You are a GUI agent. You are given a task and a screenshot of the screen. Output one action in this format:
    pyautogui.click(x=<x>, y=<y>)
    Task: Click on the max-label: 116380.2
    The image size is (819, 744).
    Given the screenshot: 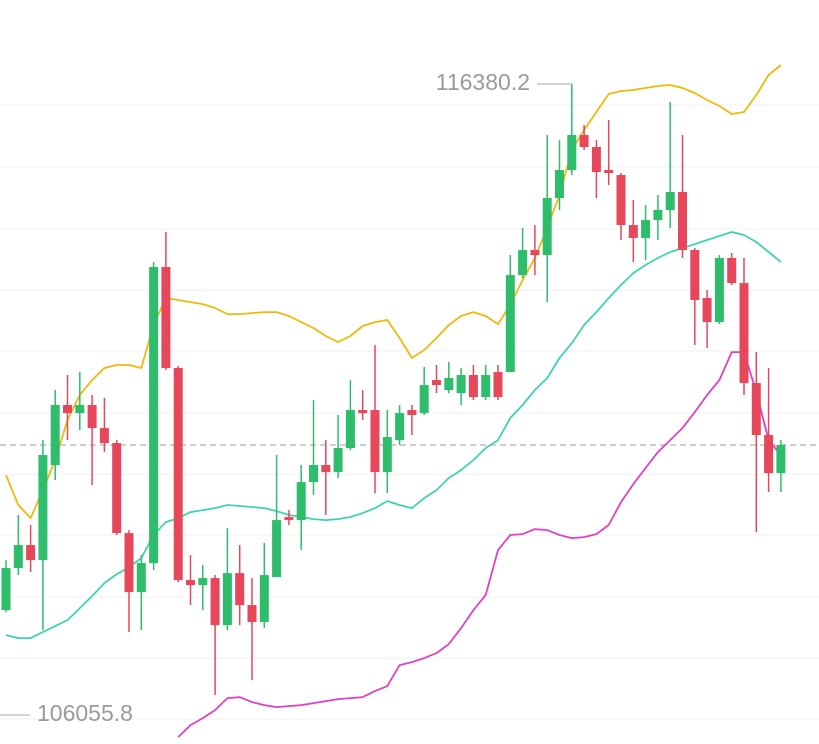 What is the action you would take?
    pyautogui.click(x=483, y=82)
    